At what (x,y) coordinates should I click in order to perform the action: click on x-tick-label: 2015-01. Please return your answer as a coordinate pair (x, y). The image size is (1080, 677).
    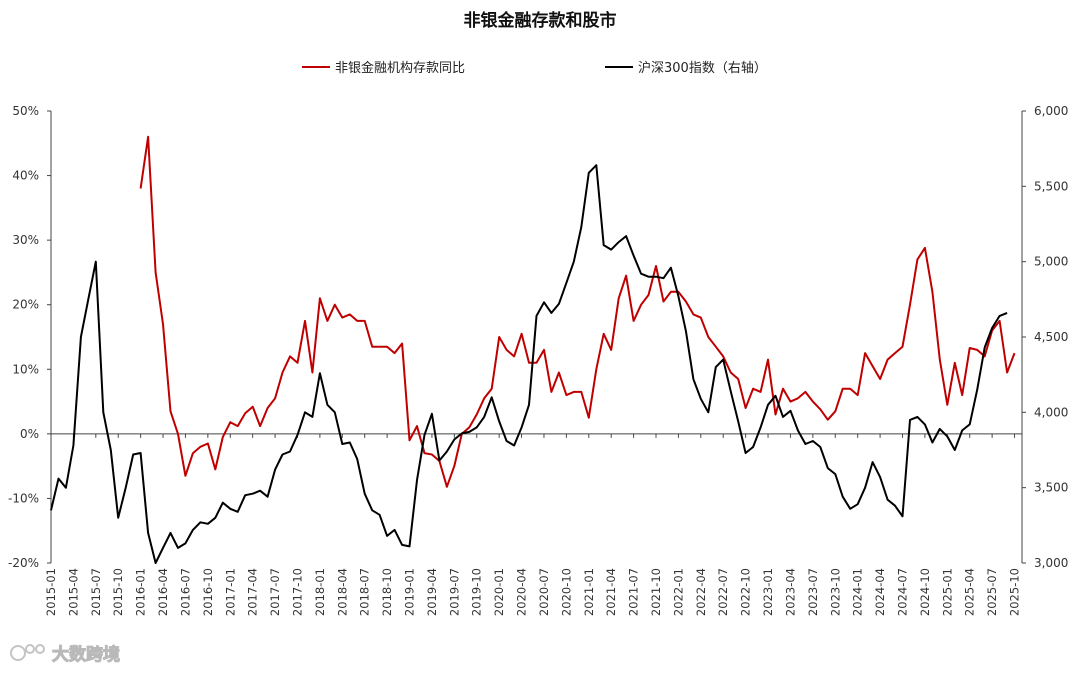
    Looking at the image, I should click on (51, 592).